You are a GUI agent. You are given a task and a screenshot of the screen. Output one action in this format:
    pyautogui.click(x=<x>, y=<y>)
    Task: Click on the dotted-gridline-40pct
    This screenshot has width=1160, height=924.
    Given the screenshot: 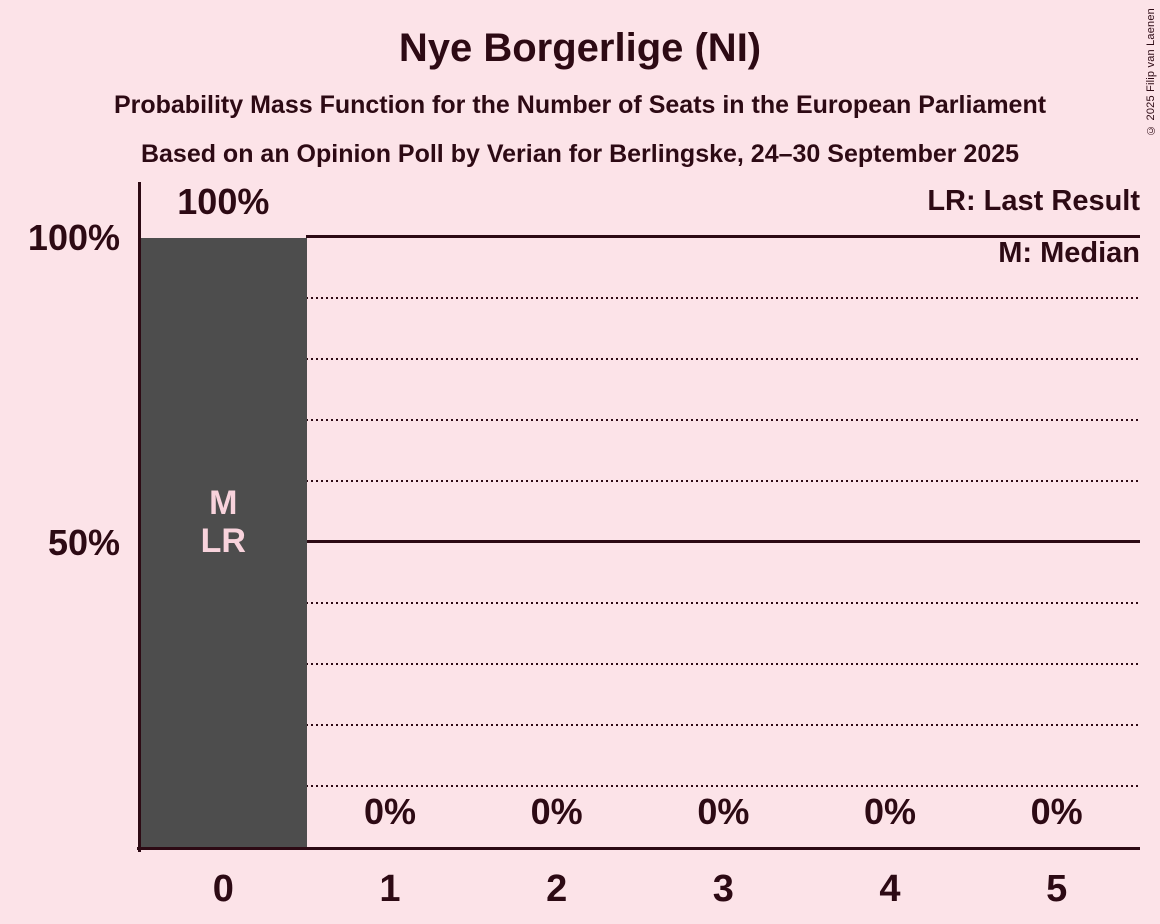 What is the action you would take?
    pyautogui.click(x=723, y=603)
    